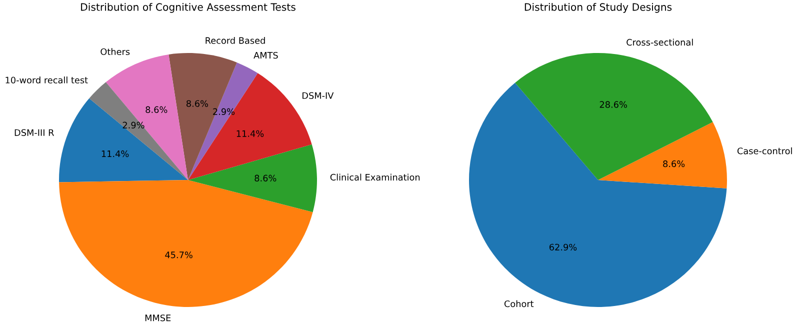 This screenshot has height=329, width=800. What do you see at coordinates (266, 55) in the screenshot?
I see `slice-label: AMTS` at bounding box center [266, 55].